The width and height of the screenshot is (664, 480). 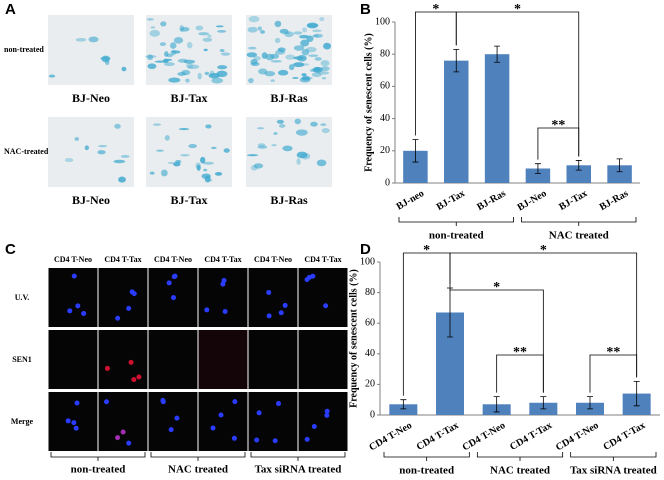 I want to click on x-tick-label: CD4 T-Tax, so click(x=438, y=436).